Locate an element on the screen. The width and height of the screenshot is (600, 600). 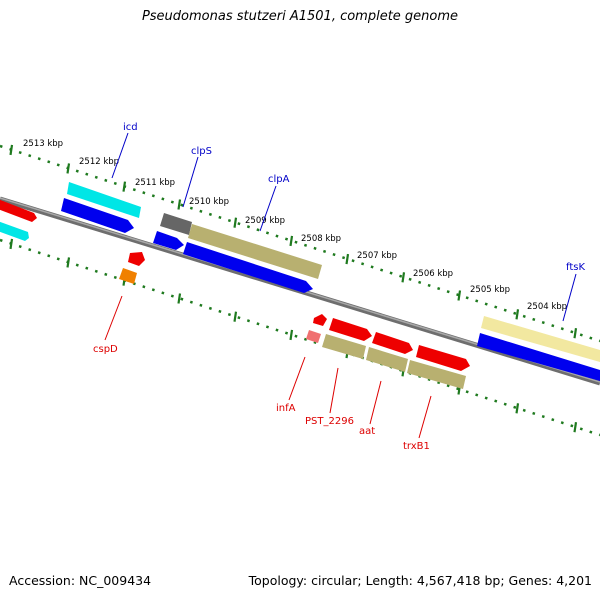
gene-label-PST_2296: PST_2296 is located at coordinates (329, 421).